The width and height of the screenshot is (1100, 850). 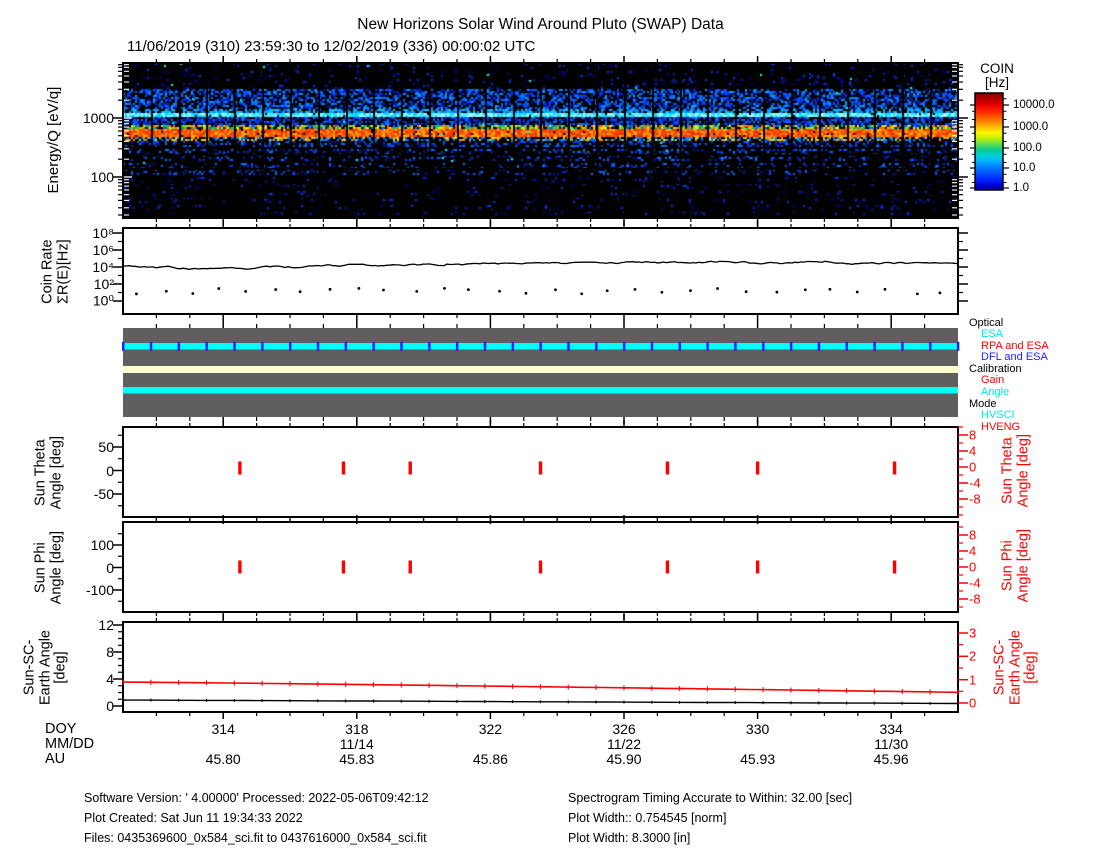 I want to click on sun-phi-ytick-label: 0, so click(x=110, y=567).